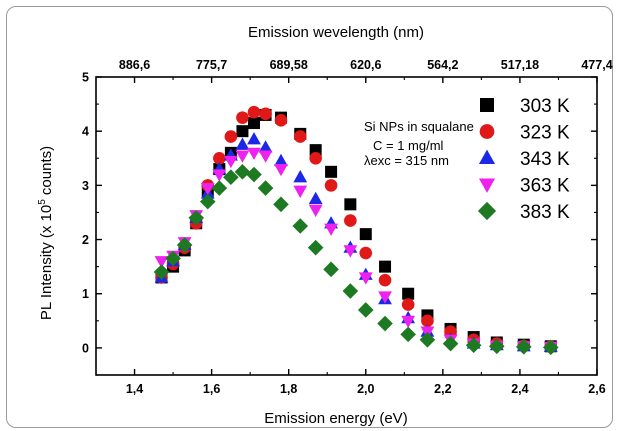  I want to click on top-tick-label: 620,6, so click(365, 65).